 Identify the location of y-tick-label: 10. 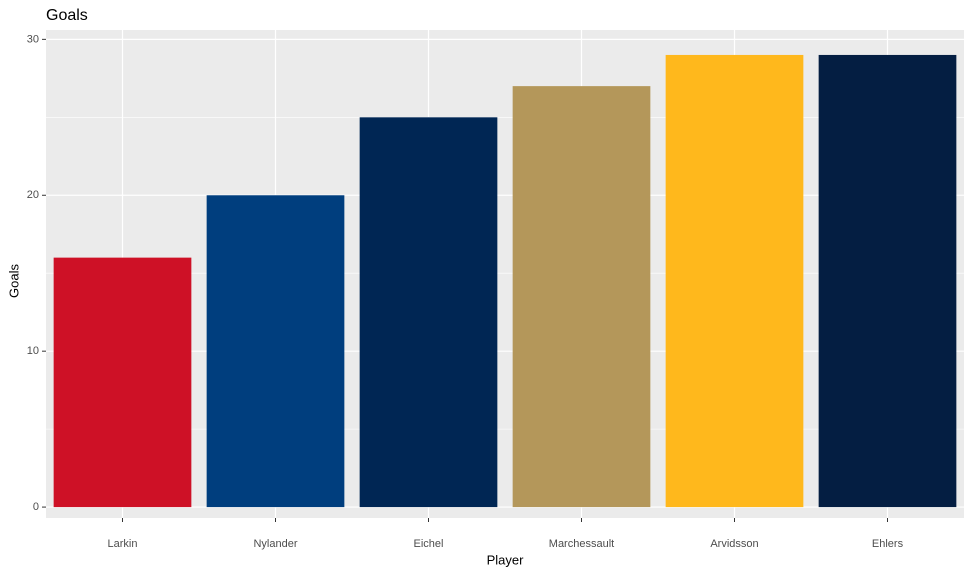
(33, 351).